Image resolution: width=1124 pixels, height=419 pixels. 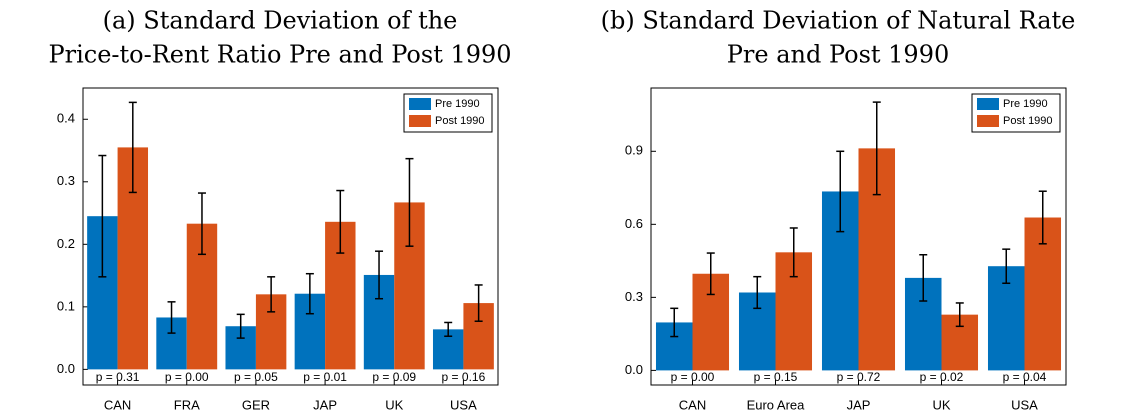 What do you see at coordinates (464, 377) in the screenshot?
I see `p-value-label: p = 0.16` at bounding box center [464, 377].